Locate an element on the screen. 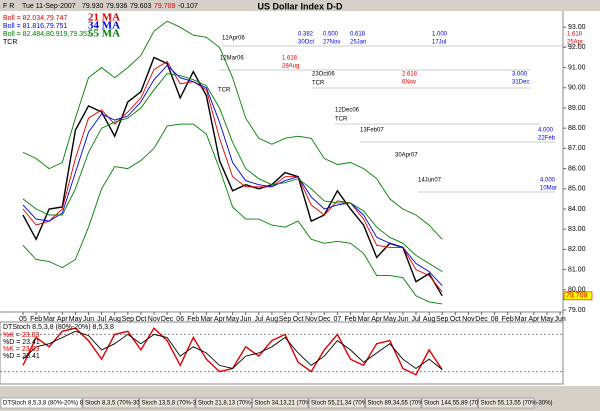 This screenshot has height=411, width=600. annotation: 22Feb is located at coordinates (547, 139).